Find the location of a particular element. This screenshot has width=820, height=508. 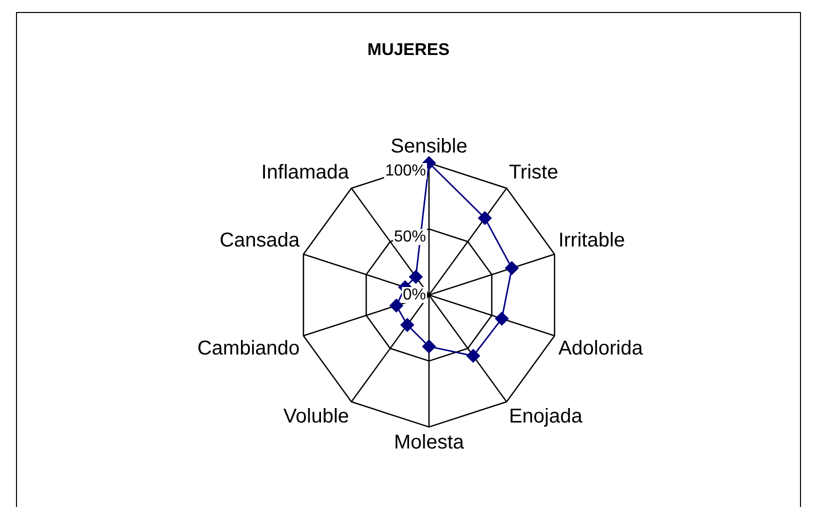

spoke-label: Inflamada is located at coordinates (305, 172).